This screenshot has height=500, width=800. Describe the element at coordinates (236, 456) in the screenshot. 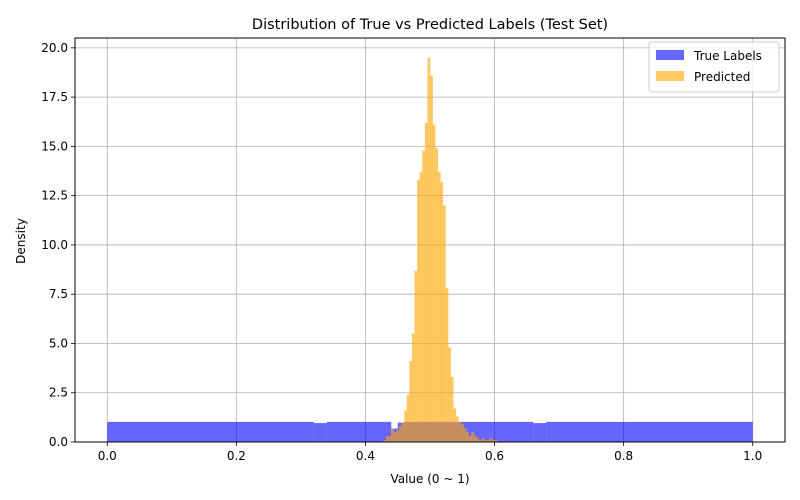

I see `x-tick-label: 0.2` at that location.